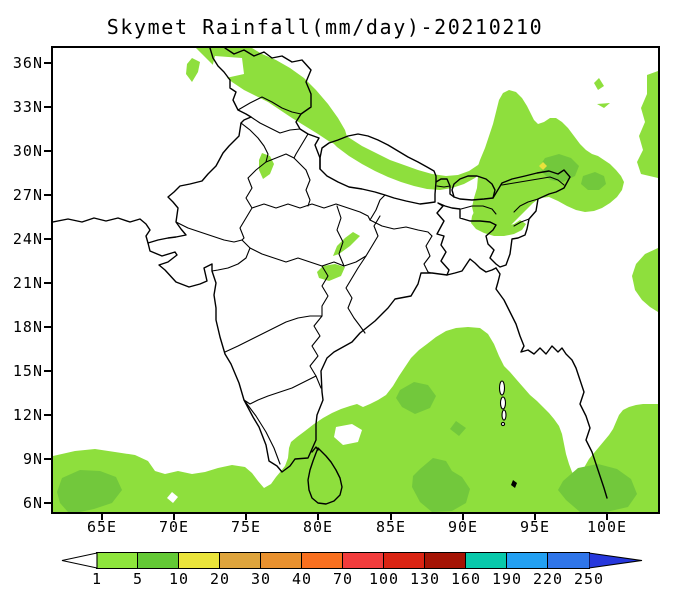 Image resolution: width=700 pixels, height=600 pixels. Describe the element at coordinates (27, 107) in the screenshot. I see `y-tick-label: 33N` at that location.